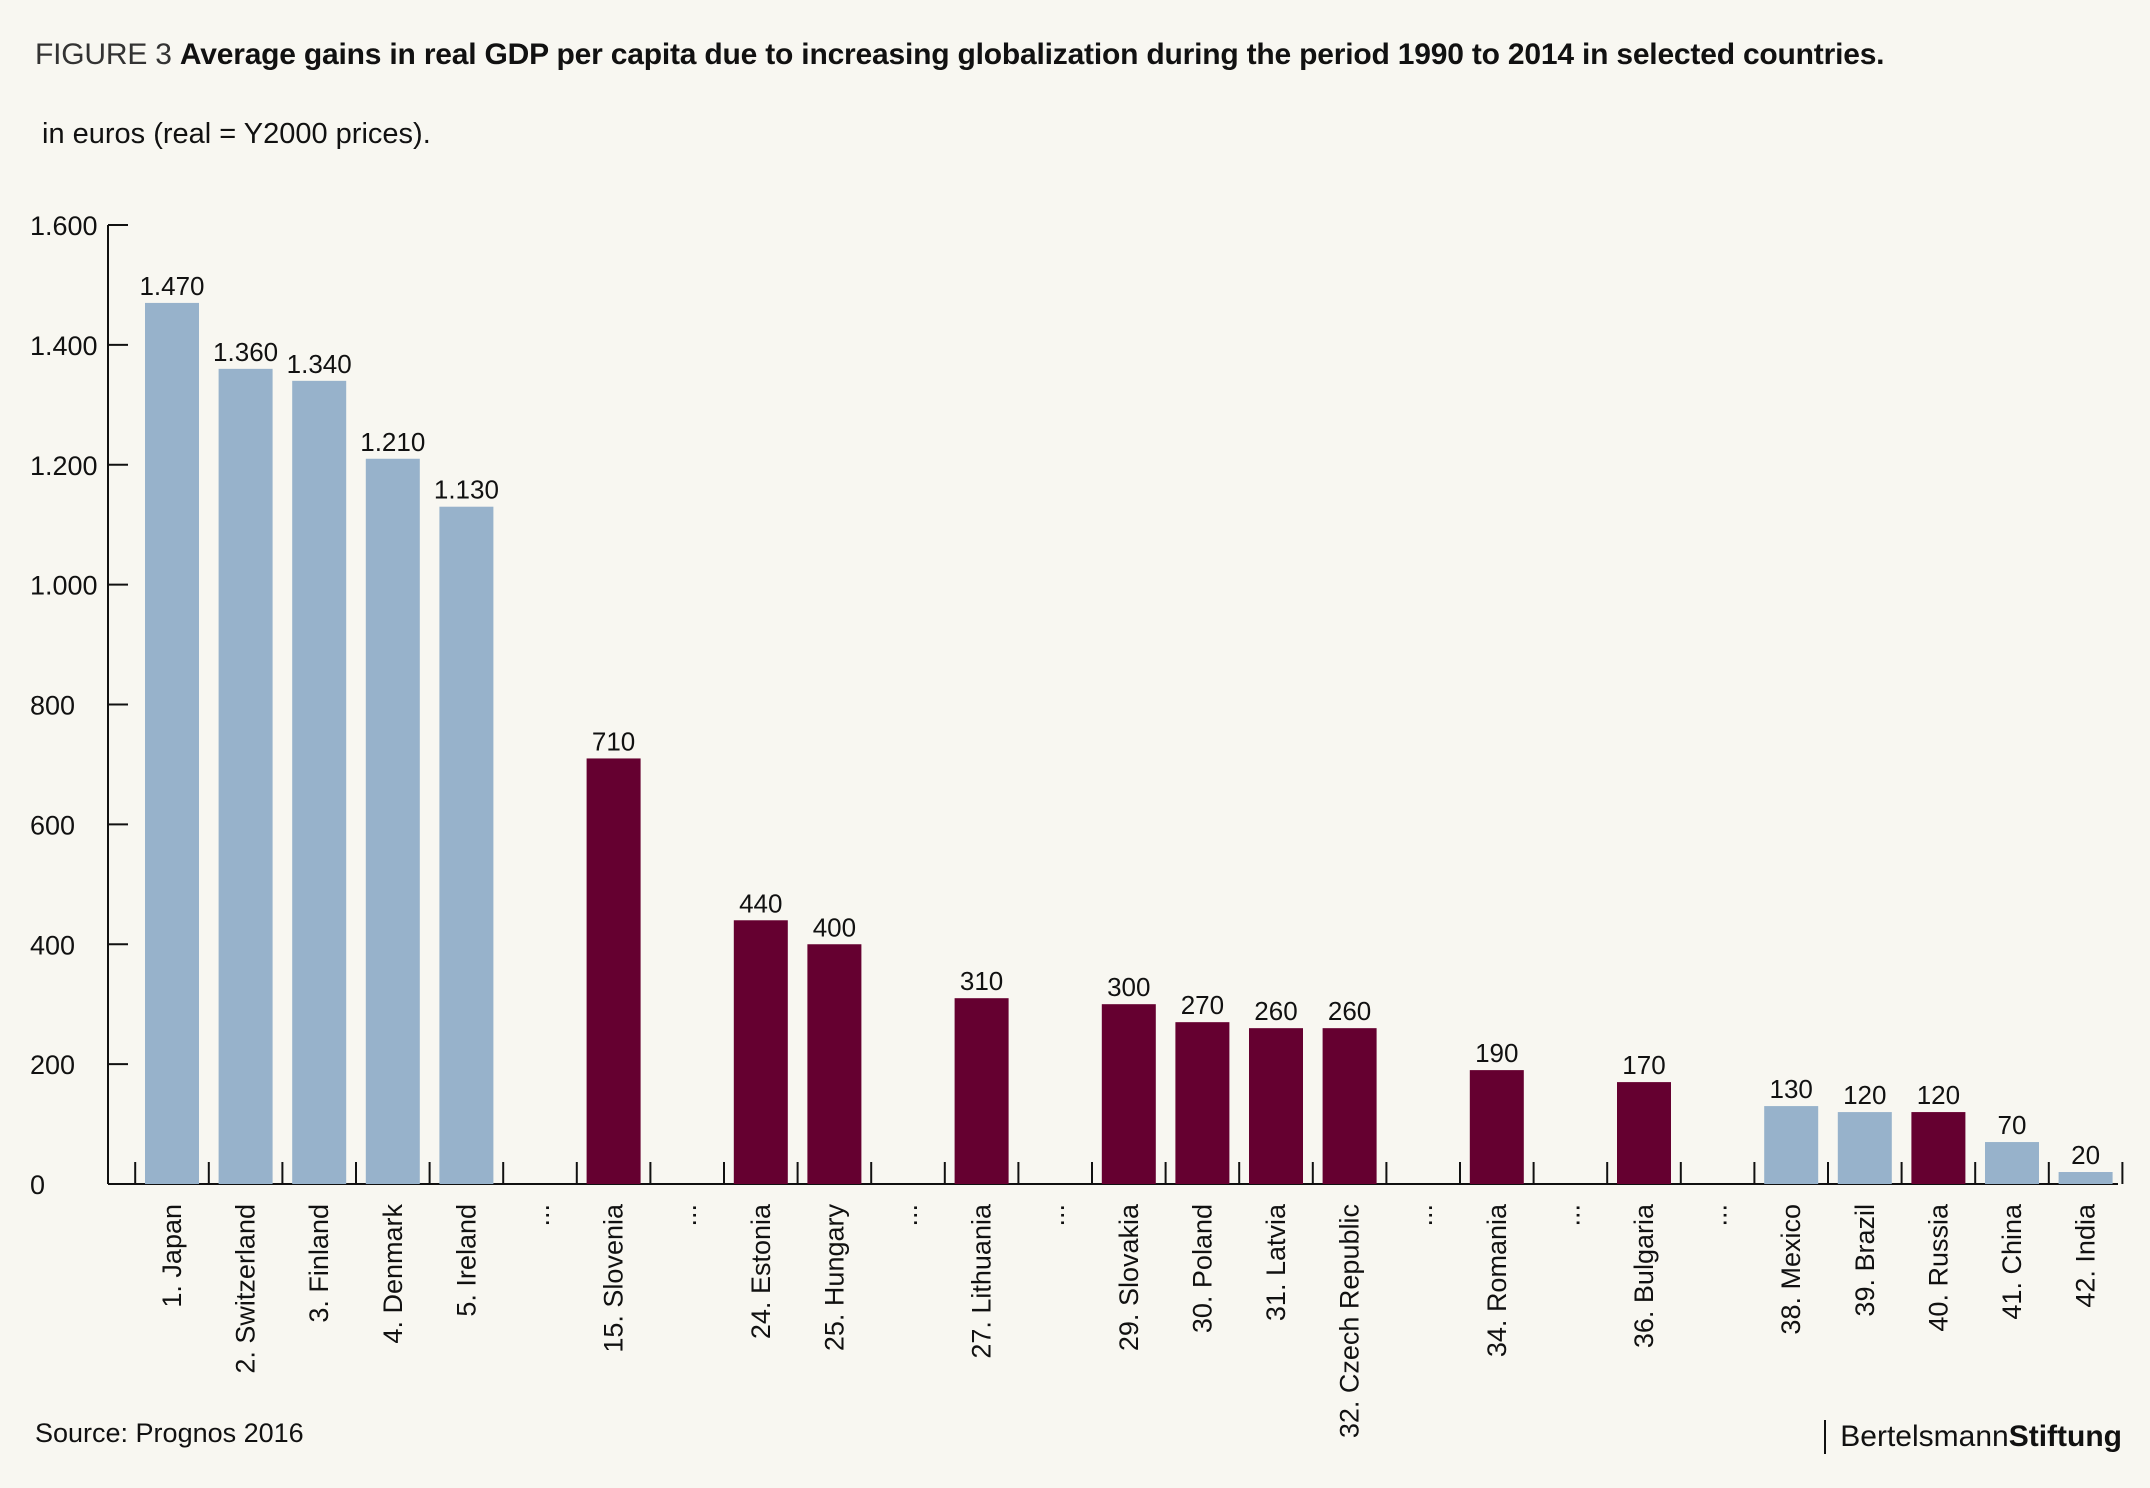  Describe the element at coordinates (614, 1278) in the screenshot. I see `x-tick-label: 15. Slovenia` at that location.